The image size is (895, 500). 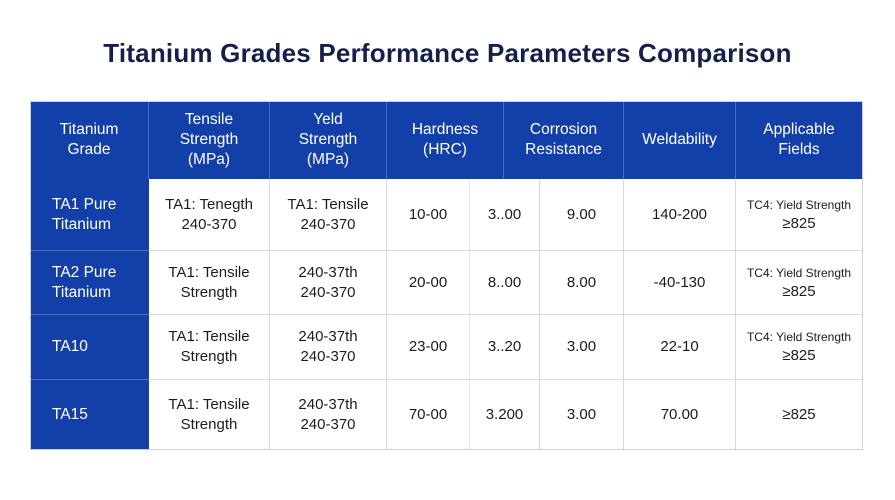 I want to click on fields-cell: ≥825, so click(x=799, y=415).